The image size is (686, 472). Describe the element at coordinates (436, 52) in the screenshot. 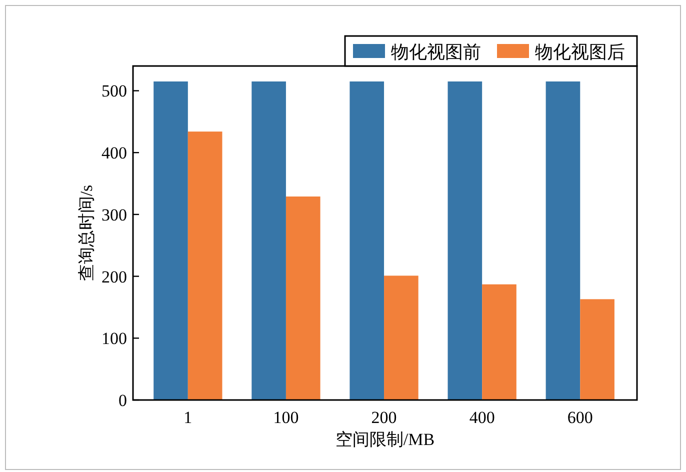

I see `legend-label: 物化视图前` at that location.